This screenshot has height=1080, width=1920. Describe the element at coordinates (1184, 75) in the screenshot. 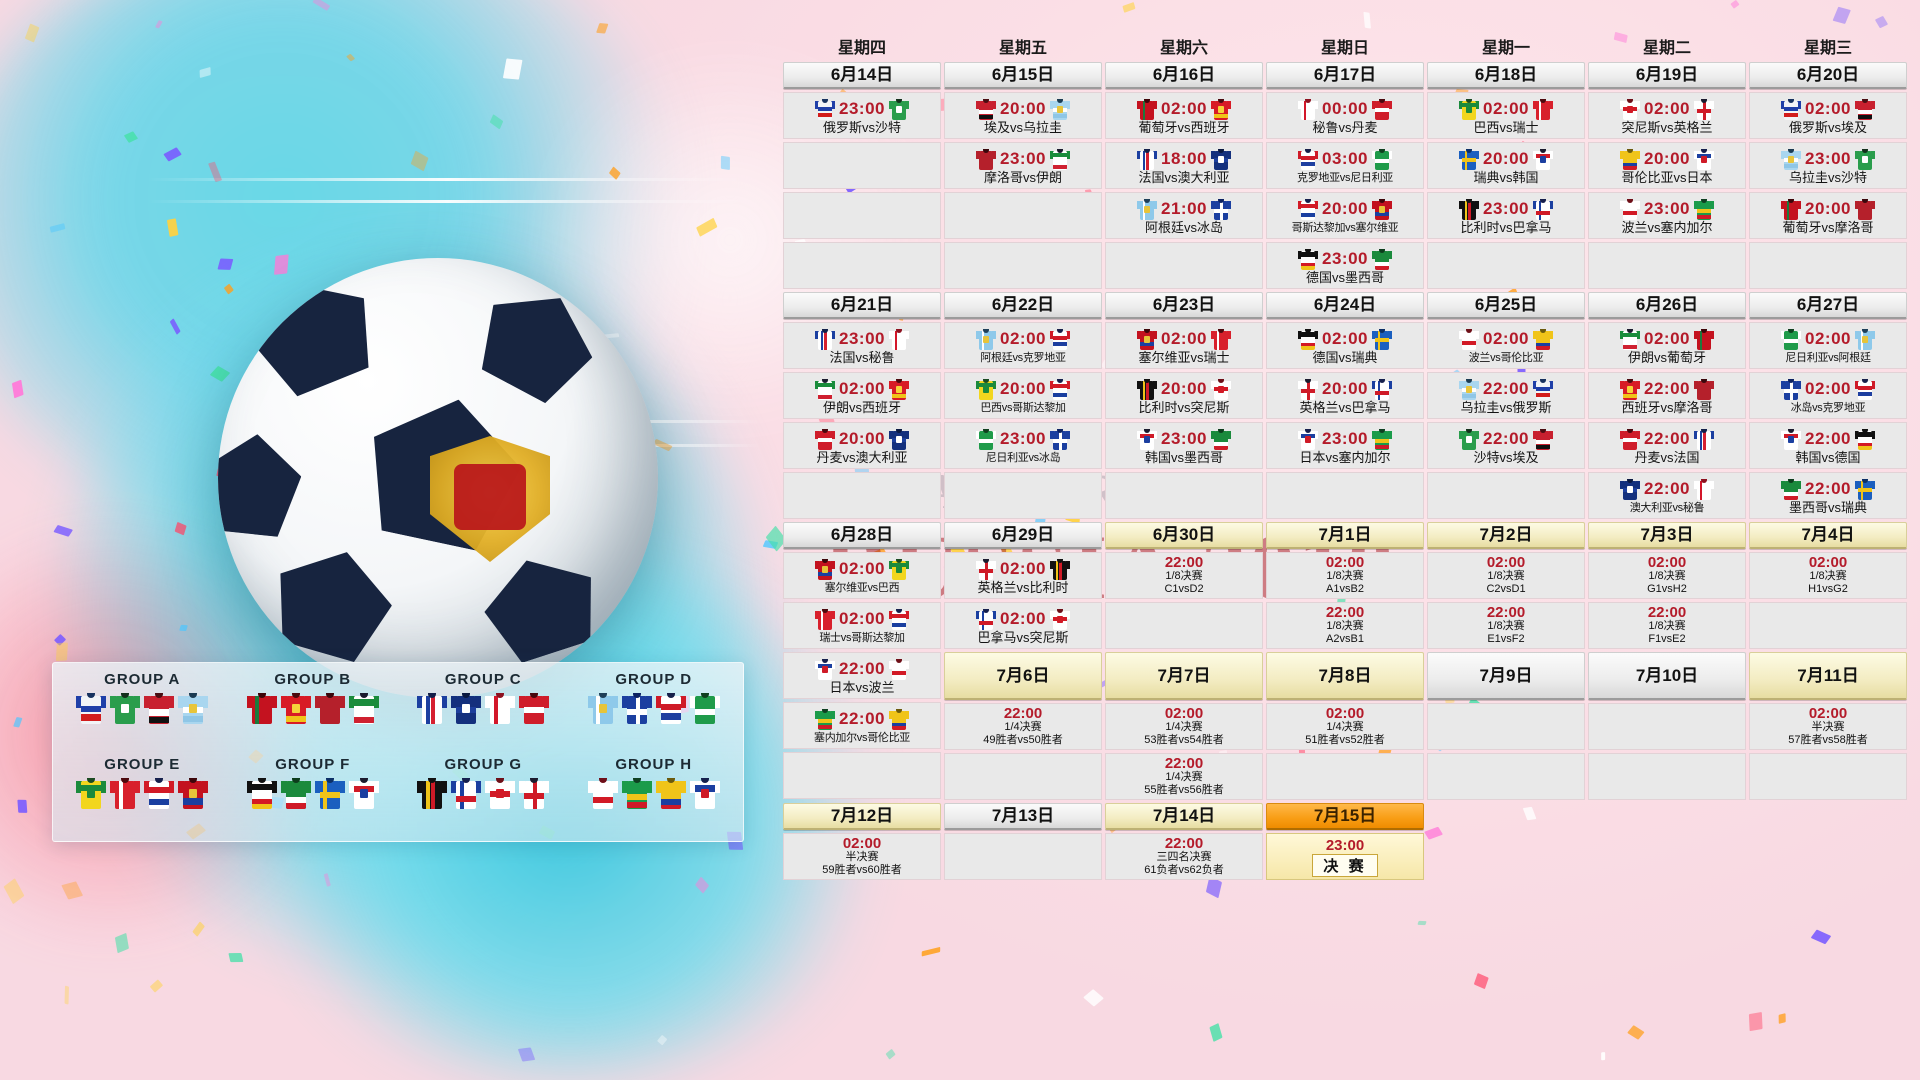

I see `date-header-6月16日: 6月16日` at that location.